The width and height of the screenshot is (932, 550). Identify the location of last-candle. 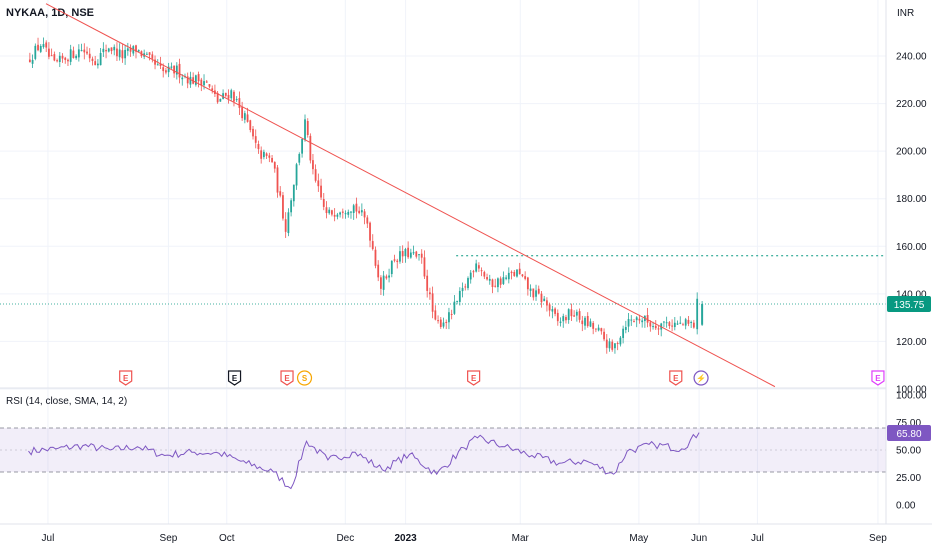
(702, 313).